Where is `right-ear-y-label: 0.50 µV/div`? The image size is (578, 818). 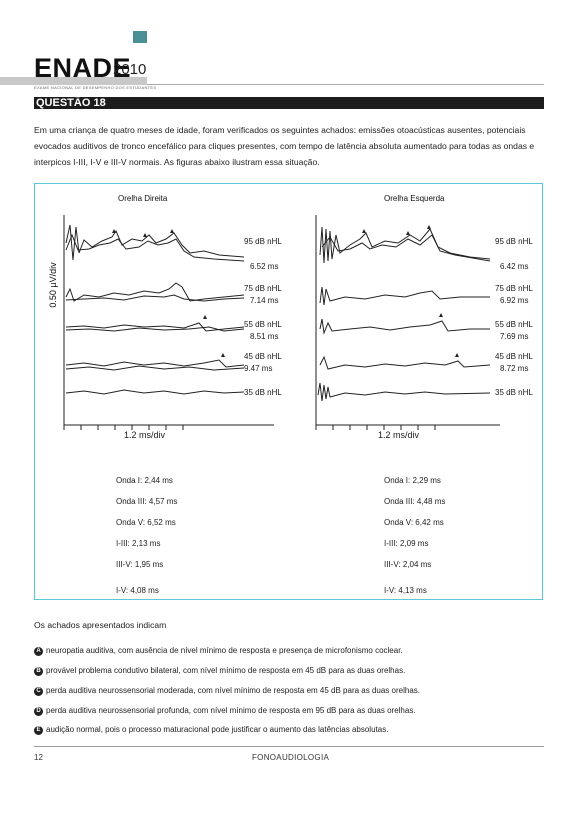 right-ear-y-label: 0.50 µV/div is located at coordinates (53, 285).